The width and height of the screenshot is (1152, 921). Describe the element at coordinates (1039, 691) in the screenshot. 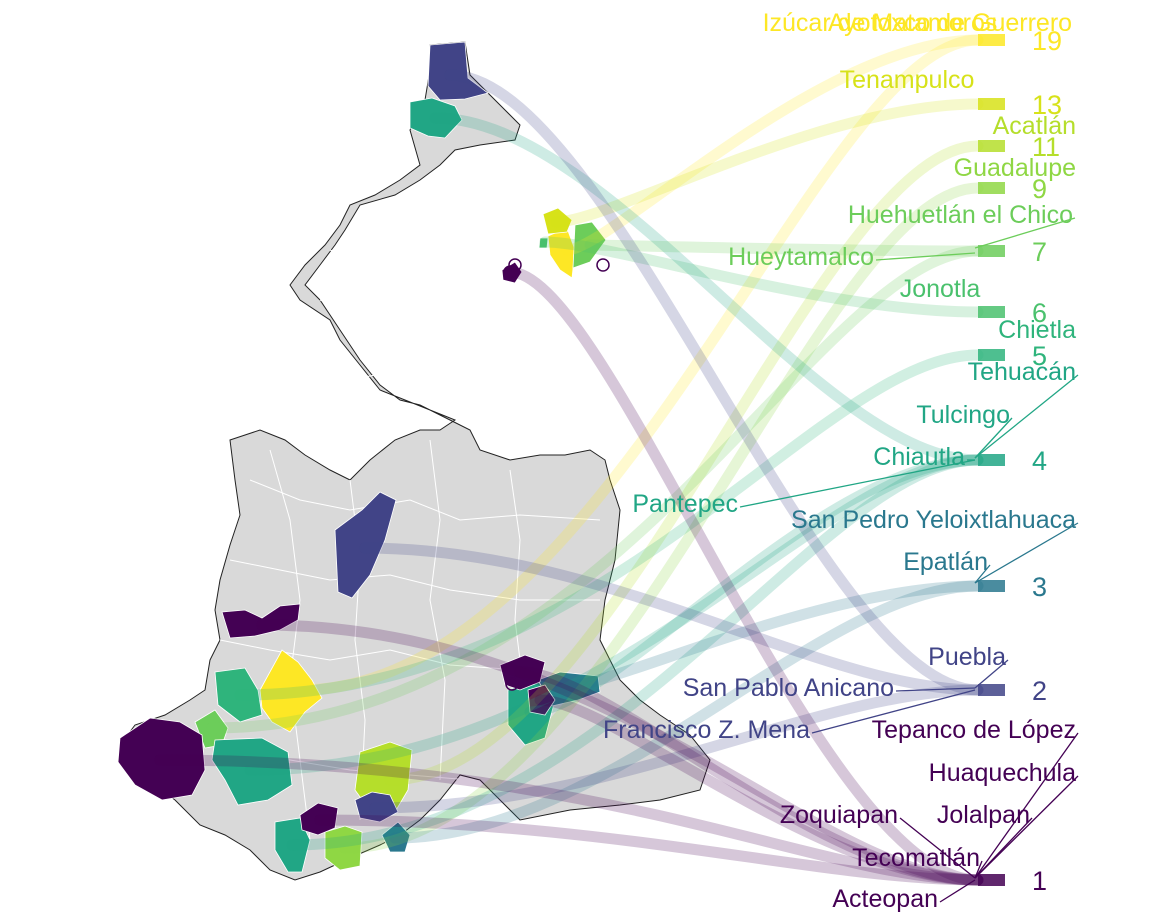

I see `value-label-2: 2` at that location.